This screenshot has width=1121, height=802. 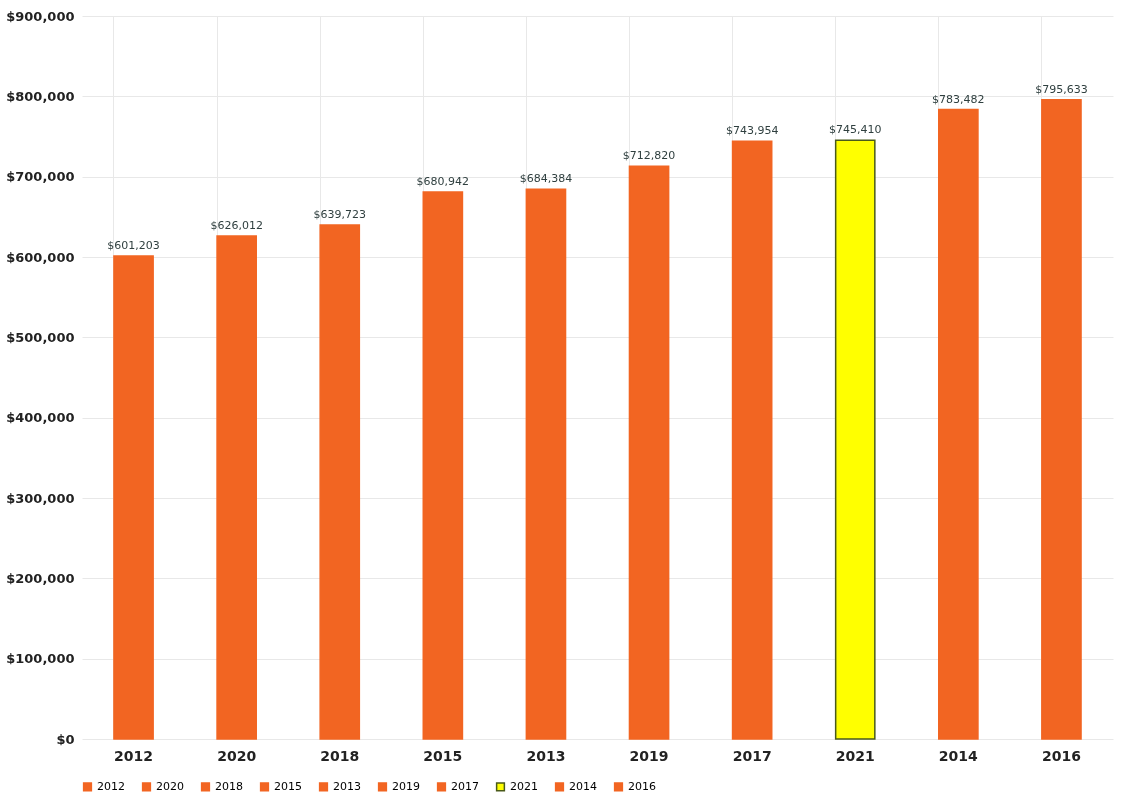 I want to click on x-tick-label: 2014, so click(x=958, y=755).